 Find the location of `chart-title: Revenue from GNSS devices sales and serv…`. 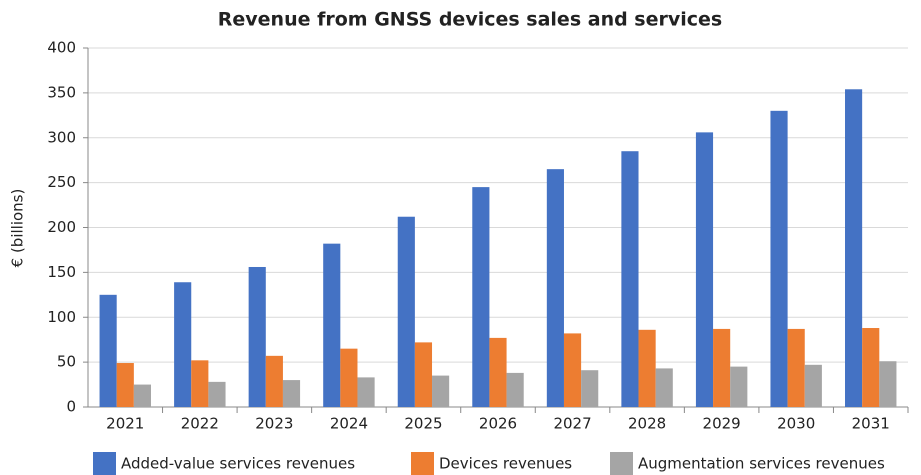

chart-title: Revenue from GNSS devices sales and serv… is located at coordinates (470, 20).